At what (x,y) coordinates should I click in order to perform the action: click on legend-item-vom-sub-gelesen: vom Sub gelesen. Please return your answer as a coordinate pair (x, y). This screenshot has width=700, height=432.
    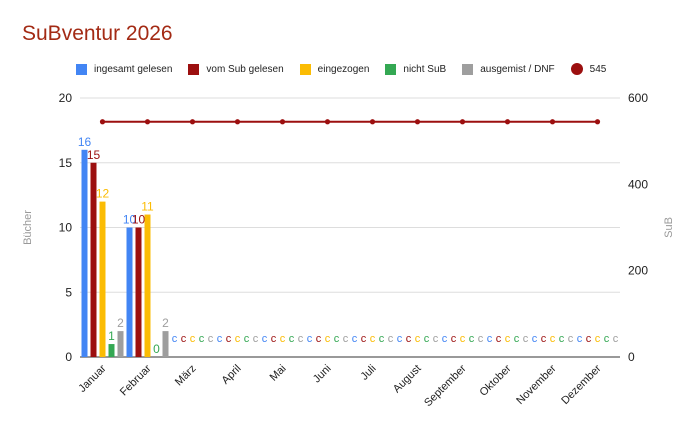
    Looking at the image, I should click on (236, 69).